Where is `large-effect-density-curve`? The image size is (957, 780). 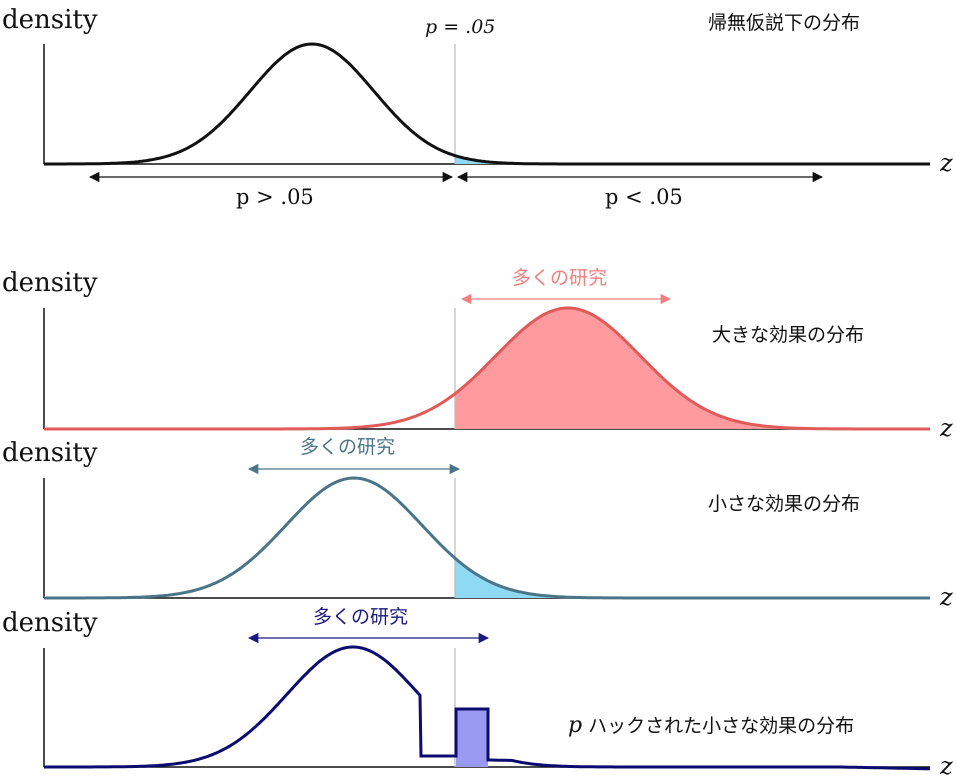
large-effect-density-curve is located at coordinates (487, 368).